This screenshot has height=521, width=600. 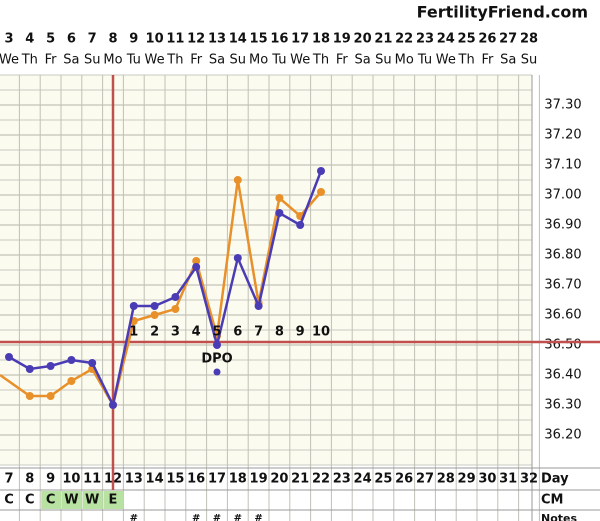 I want to click on y-tick-label: 36.30, so click(x=562, y=405).